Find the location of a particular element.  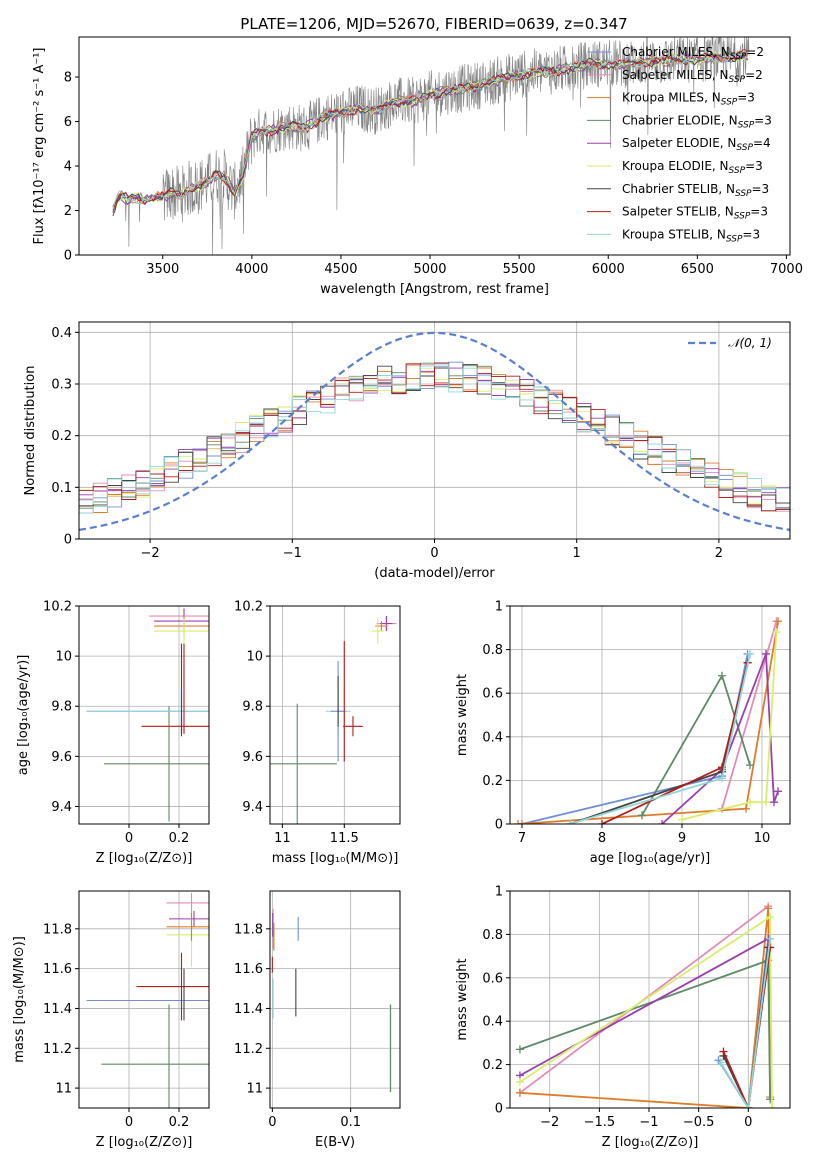

y-tick-label: 1 is located at coordinates (499, 892).